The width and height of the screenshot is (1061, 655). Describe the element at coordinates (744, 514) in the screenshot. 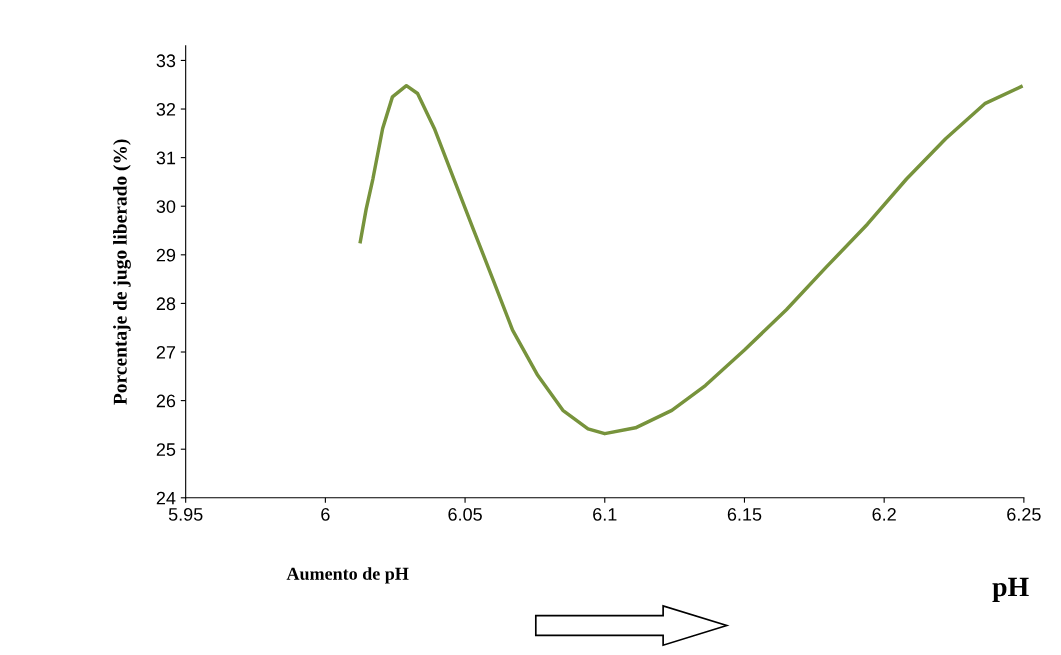

I see `x-tick-label: 6.15` at that location.